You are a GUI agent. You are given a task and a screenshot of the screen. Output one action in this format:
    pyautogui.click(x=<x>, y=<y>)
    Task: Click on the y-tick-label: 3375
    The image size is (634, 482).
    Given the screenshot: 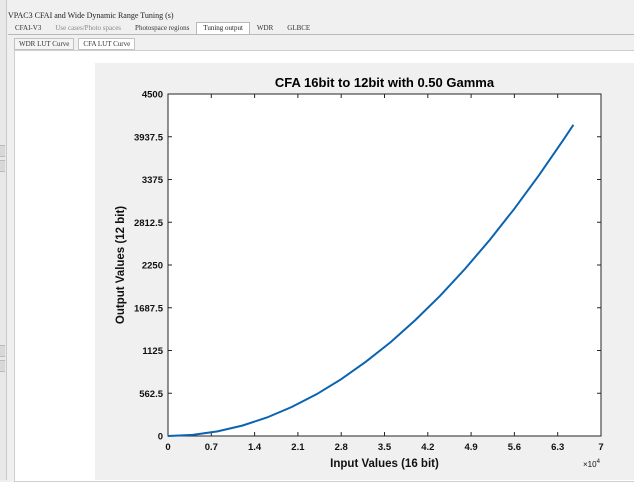 What is the action you would take?
    pyautogui.click(x=153, y=180)
    